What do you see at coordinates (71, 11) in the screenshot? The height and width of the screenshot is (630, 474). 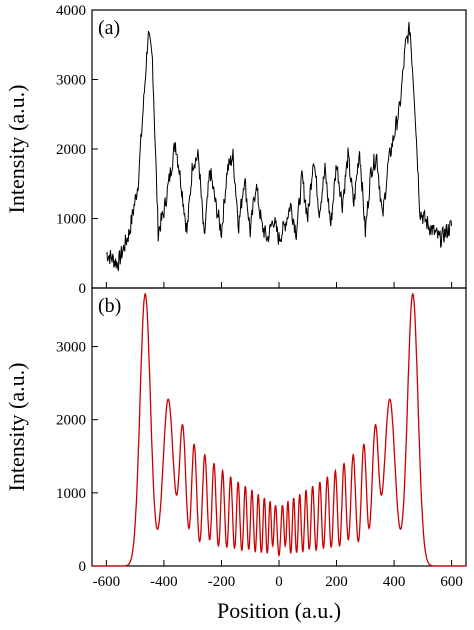 I see `y-tick-label: 4000` at bounding box center [71, 11].